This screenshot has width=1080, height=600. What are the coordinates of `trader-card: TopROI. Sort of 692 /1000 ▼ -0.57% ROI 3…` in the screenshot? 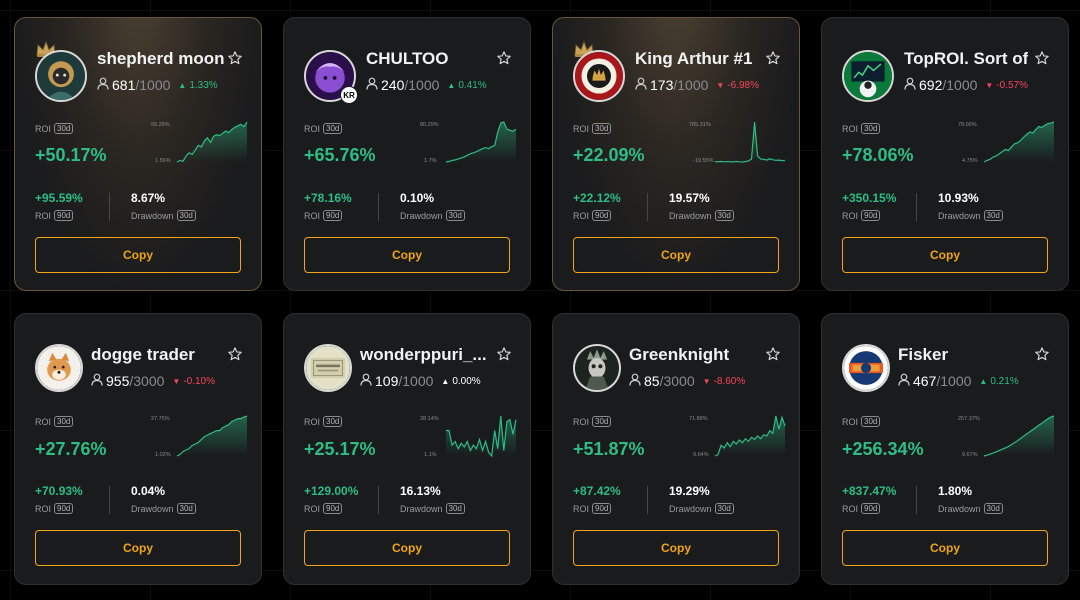 It's located at (945, 154).